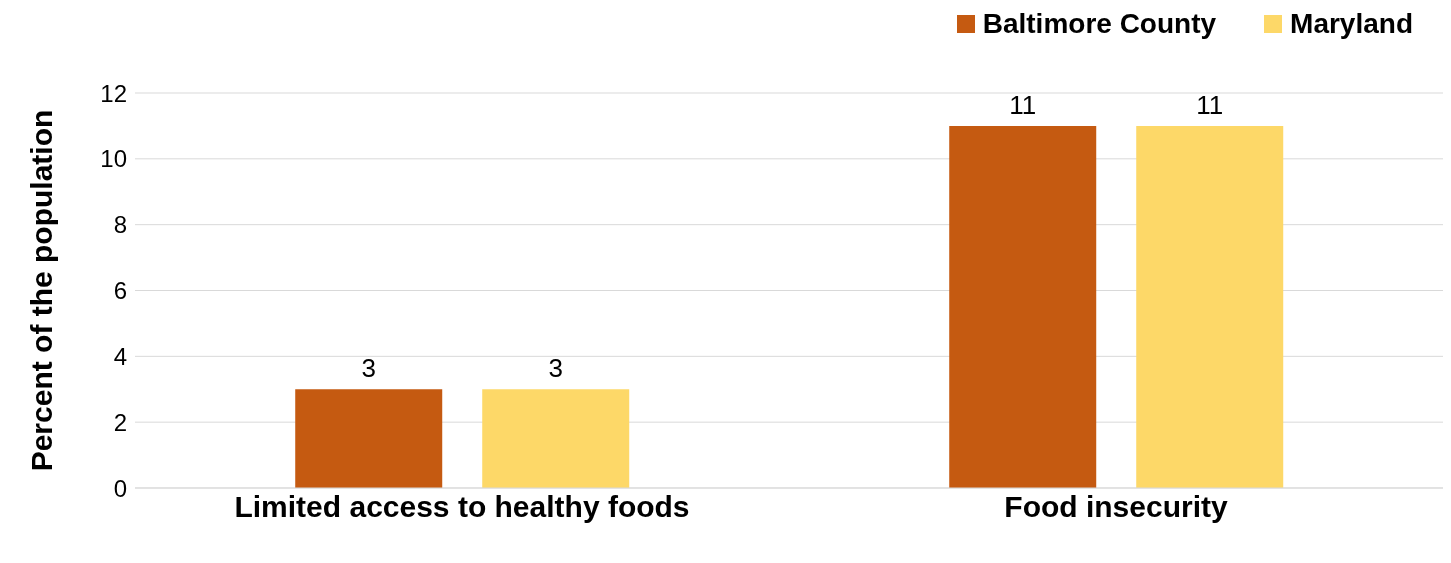  Describe the element at coordinates (1099, 24) in the screenshot. I see `legend-label: Baltimore County` at that location.